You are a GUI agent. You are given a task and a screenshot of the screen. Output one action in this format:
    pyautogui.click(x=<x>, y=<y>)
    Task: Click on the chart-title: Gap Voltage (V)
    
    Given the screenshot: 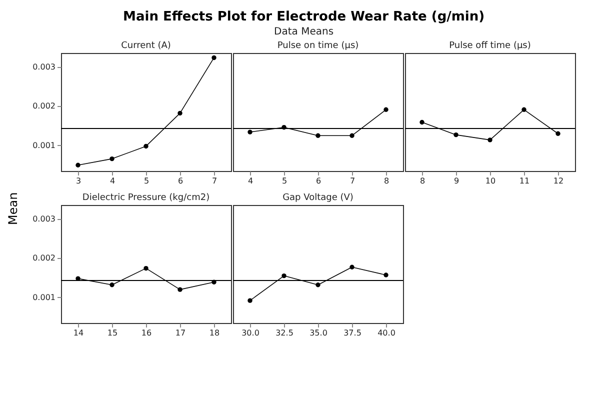 What is the action you would take?
    pyautogui.click(x=318, y=198)
    